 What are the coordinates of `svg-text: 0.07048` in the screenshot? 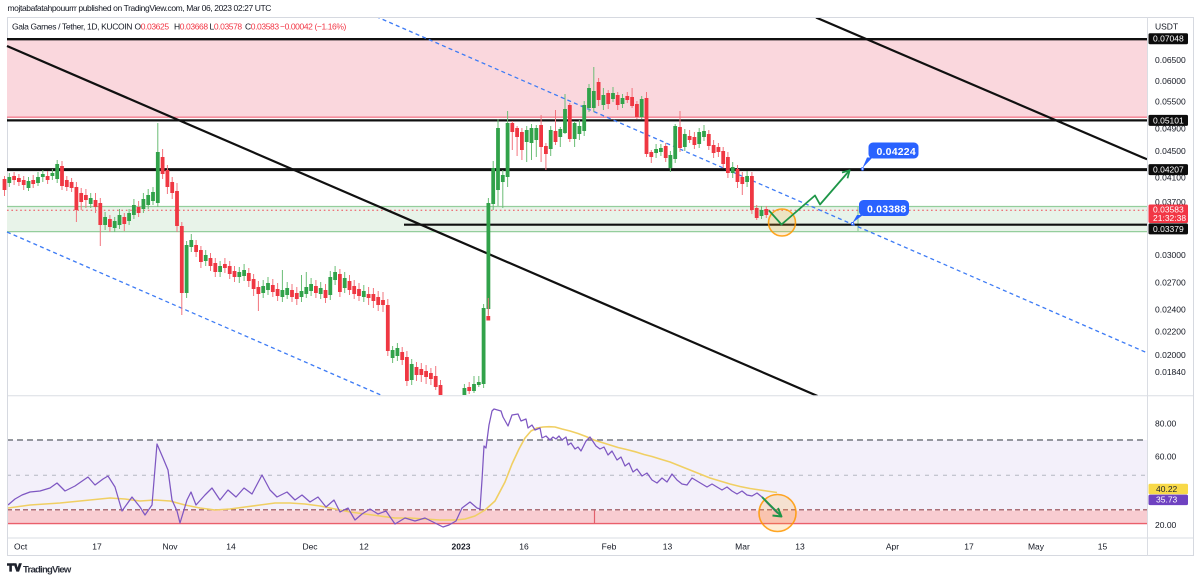 It's located at (1168, 39).